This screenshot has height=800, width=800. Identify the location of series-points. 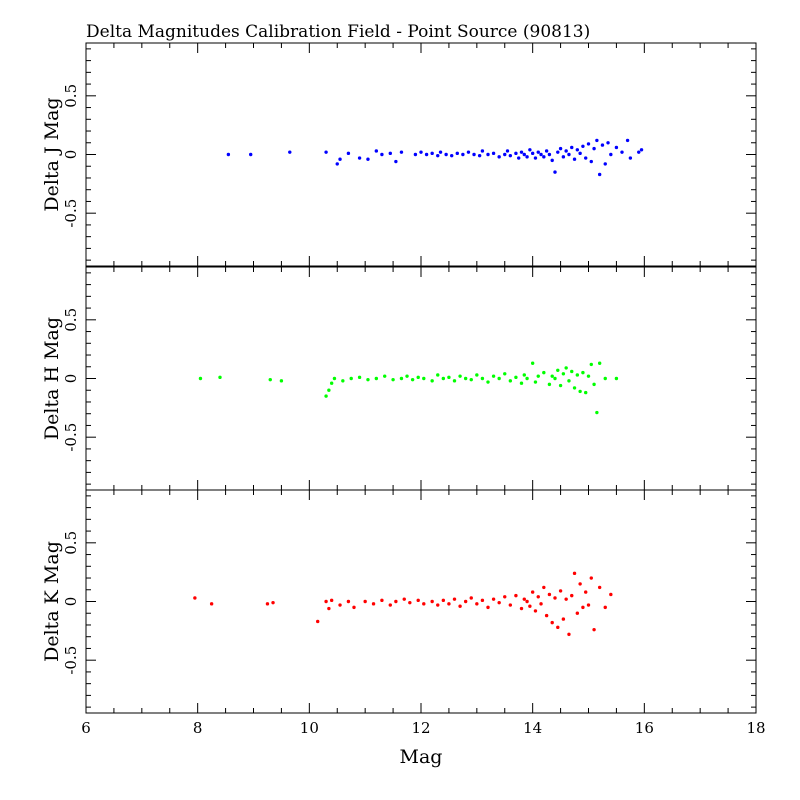
(408, 388).